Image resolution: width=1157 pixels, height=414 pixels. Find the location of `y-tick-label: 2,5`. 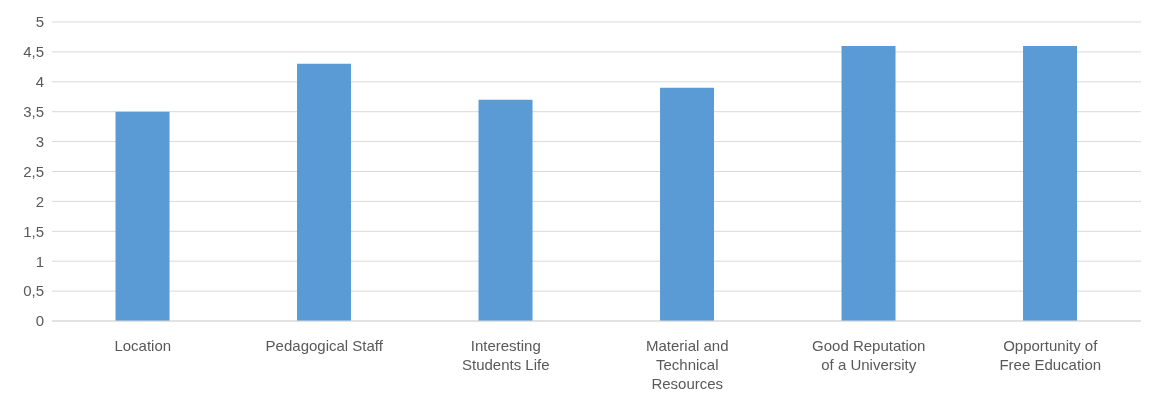

y-tick-label: 2,5 is located at coordinates (33, 171).